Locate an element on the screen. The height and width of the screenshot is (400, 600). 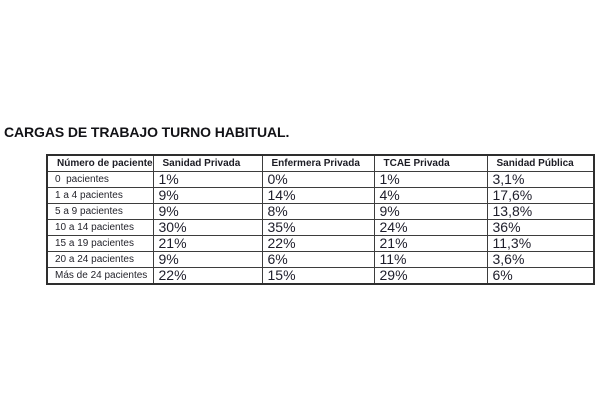
value-cell: 3,6% is located at coordinates (540, 259).